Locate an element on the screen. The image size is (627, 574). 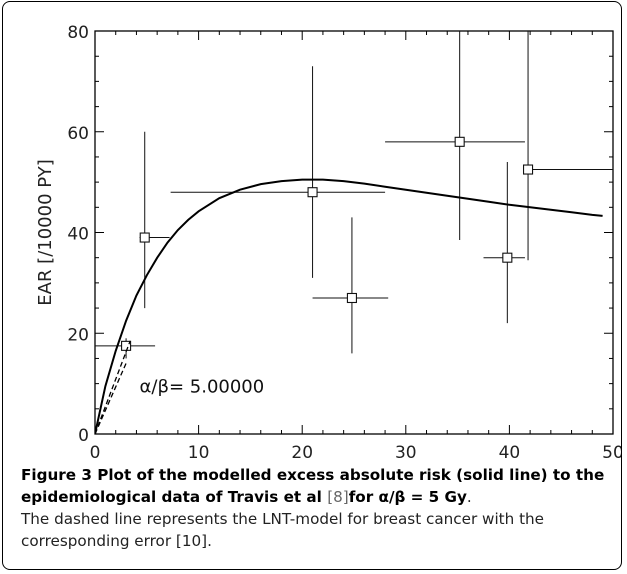
x-tick-label: 10 is located at coordinates (199, 452).